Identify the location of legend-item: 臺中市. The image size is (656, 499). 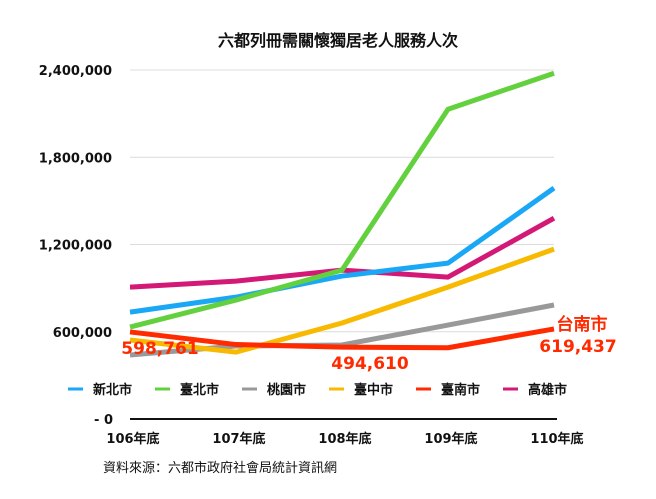
(361, 390).